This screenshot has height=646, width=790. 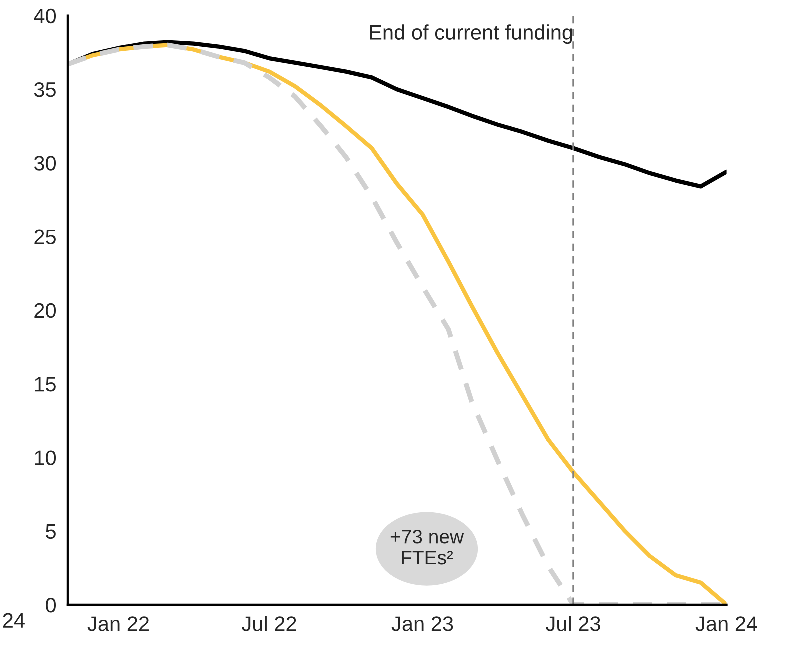 I want to click on x-tick-label: Jan 24, so click(x=727, y=624).